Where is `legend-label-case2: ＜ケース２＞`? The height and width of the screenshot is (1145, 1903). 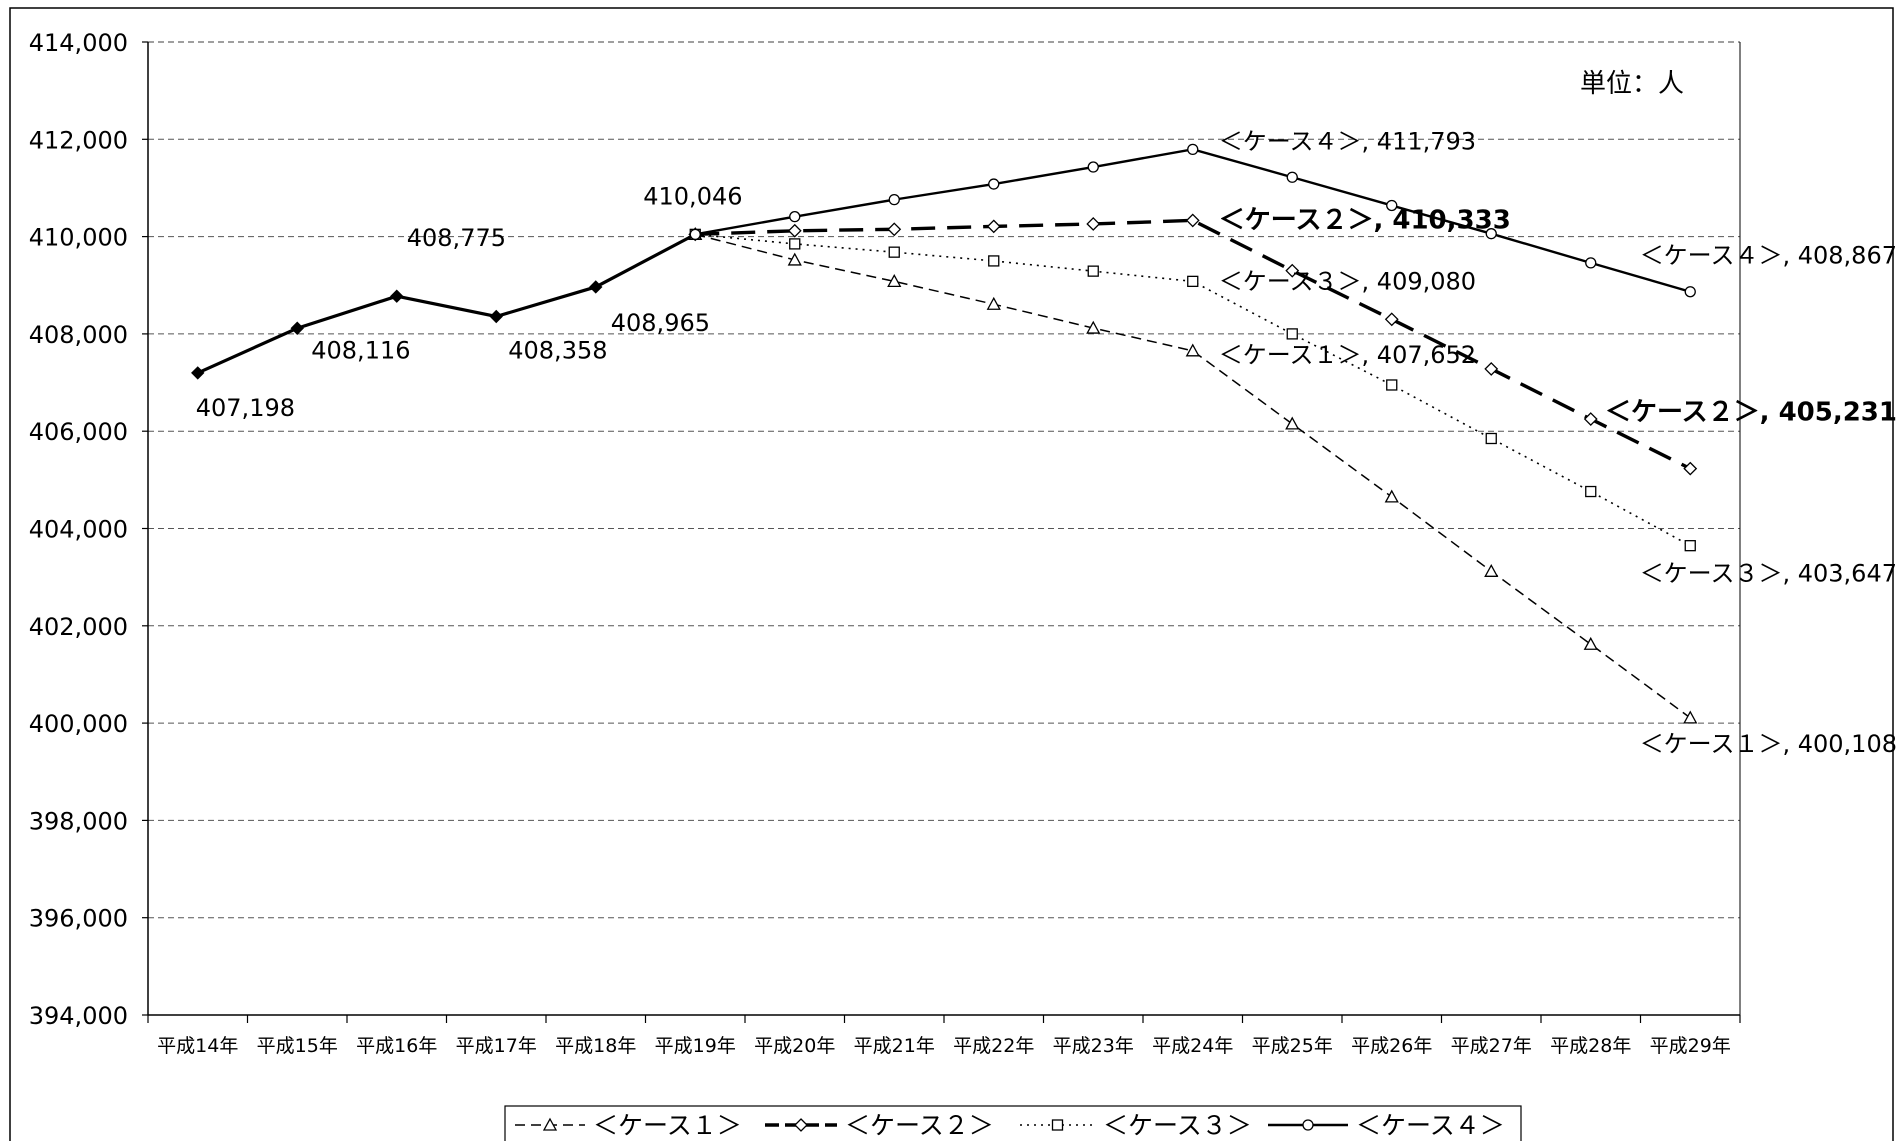 legend-label-case2: ＜ケース２＞ is located at coordinates (919, 1125).